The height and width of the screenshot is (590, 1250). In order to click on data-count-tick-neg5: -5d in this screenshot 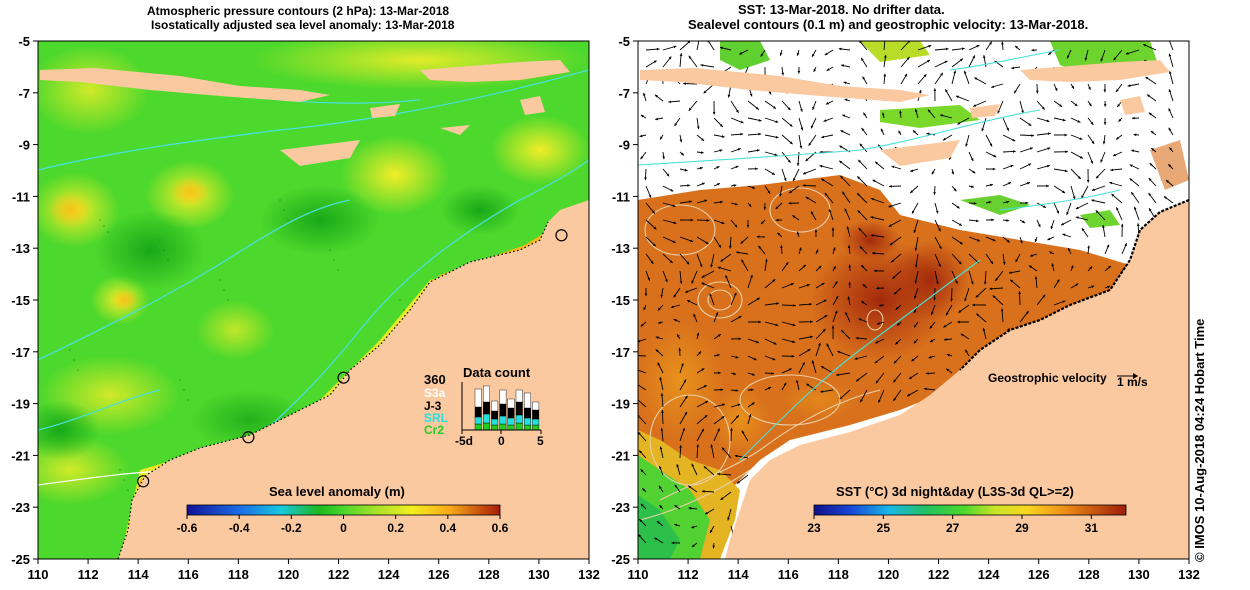, I will do `click(464, 441)`.